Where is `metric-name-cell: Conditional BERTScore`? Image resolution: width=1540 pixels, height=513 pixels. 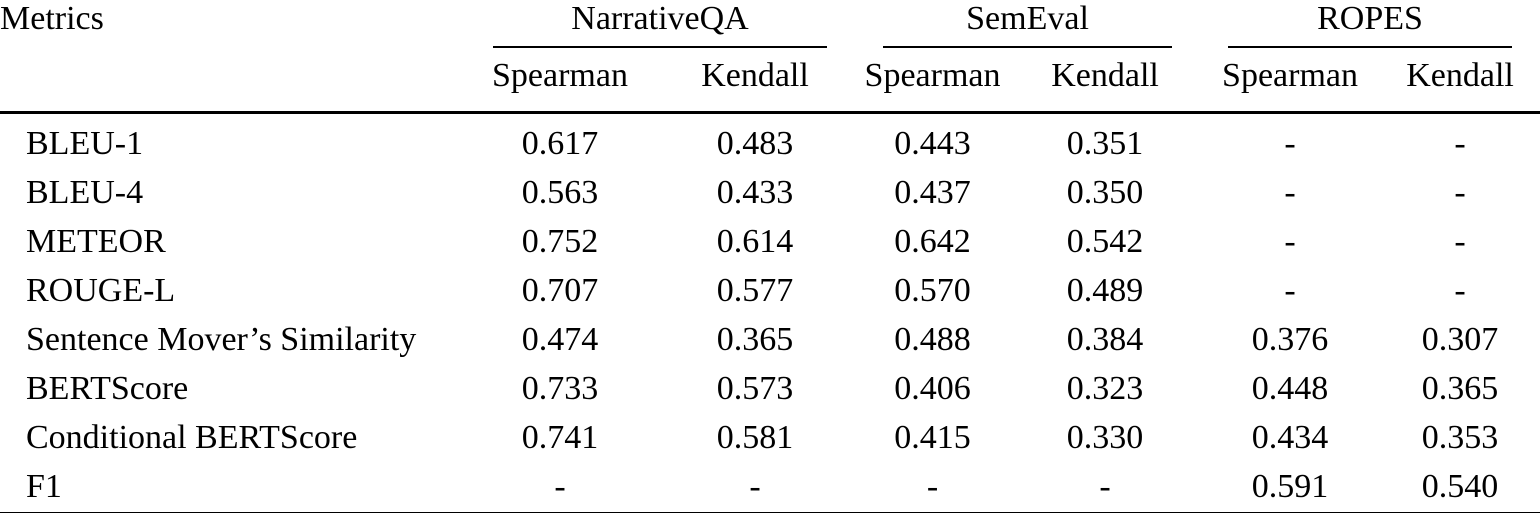 metric-name-cell: Conditional BERTScore is located at coordinates (192, 437).